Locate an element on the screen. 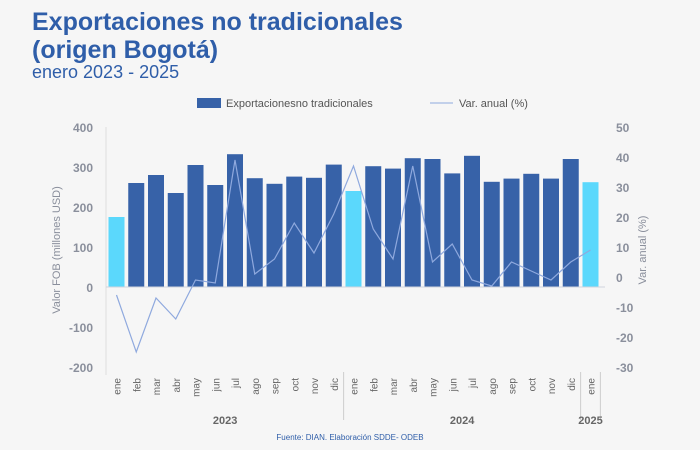 This screenshot has width=700, height=450. year-label: 2024 is located at coordinates (462, 421).